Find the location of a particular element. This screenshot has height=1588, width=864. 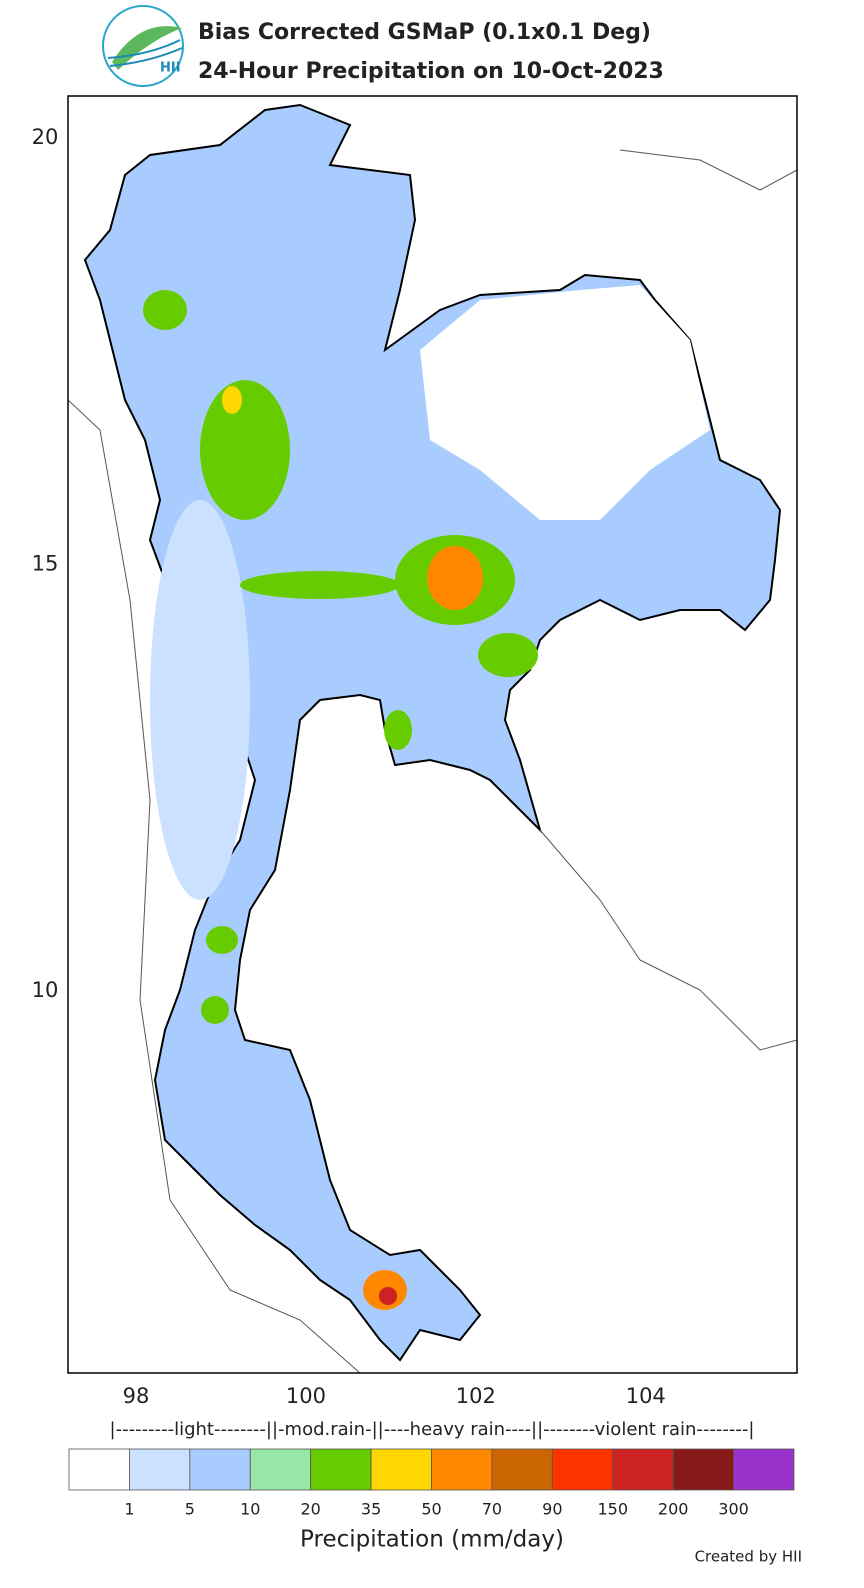

y-tick-label: 20 is located at coordinates (45, 137).